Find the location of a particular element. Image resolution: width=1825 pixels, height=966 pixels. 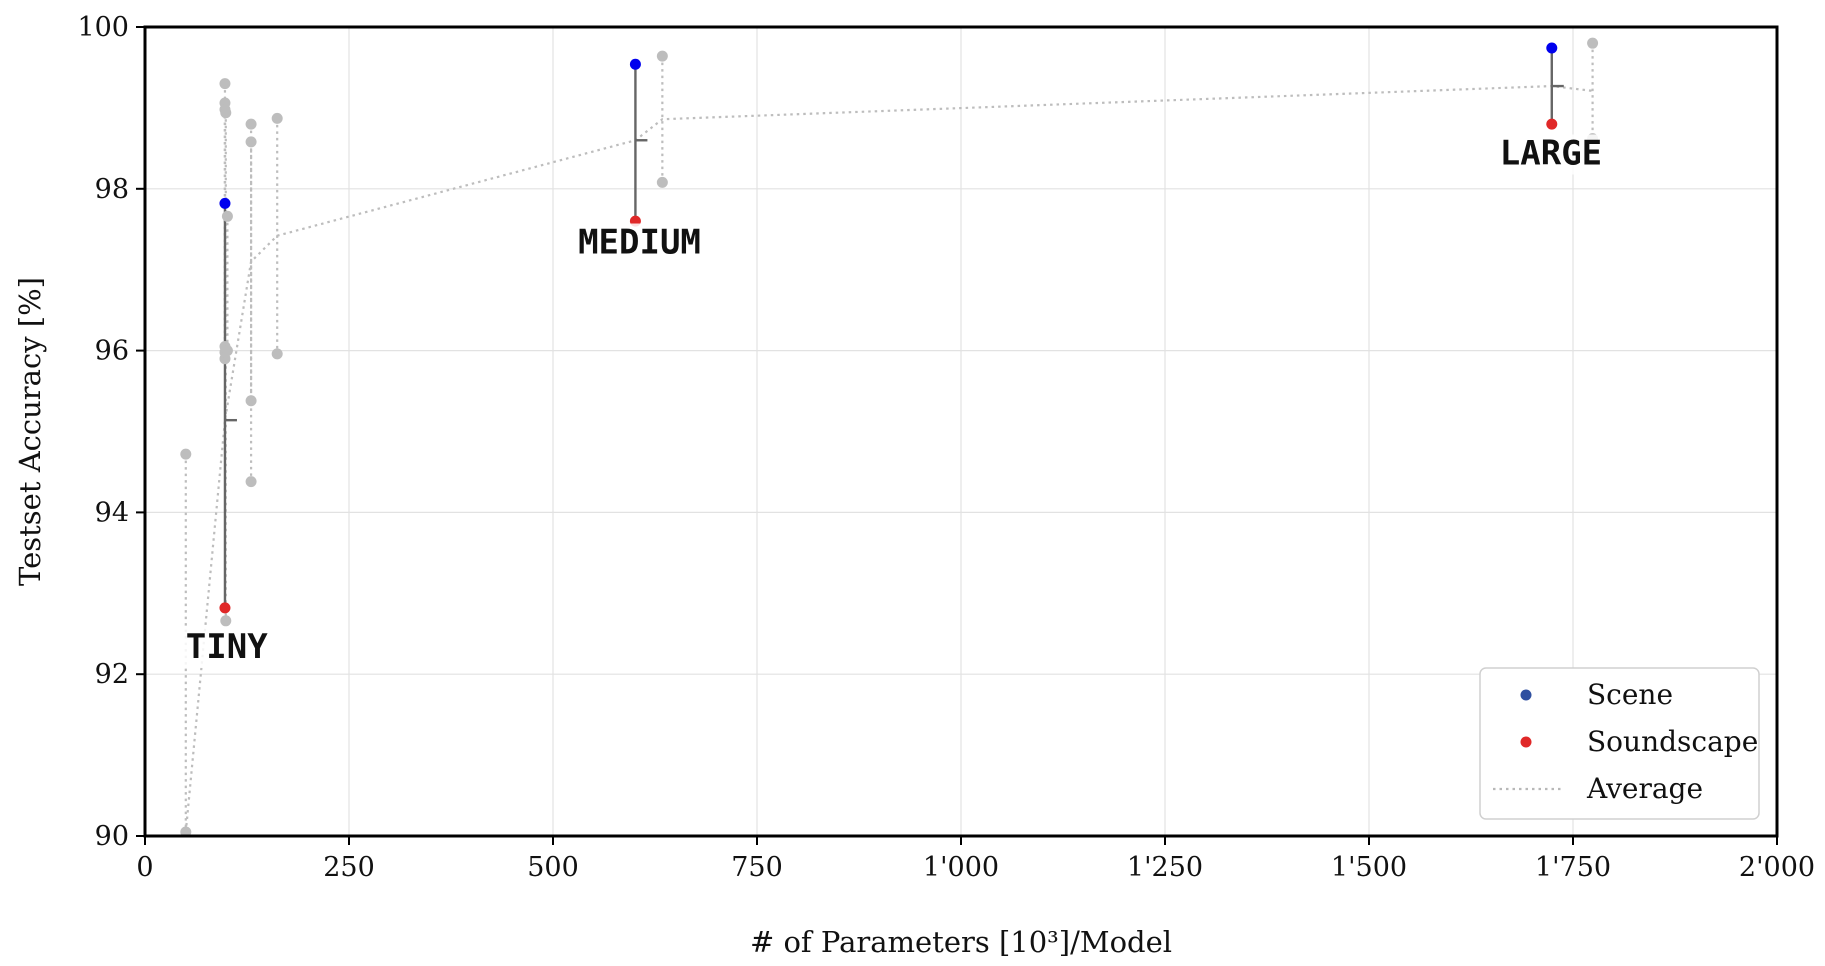

legend-label-scene: Scene is located at coordinates (1630, 694).